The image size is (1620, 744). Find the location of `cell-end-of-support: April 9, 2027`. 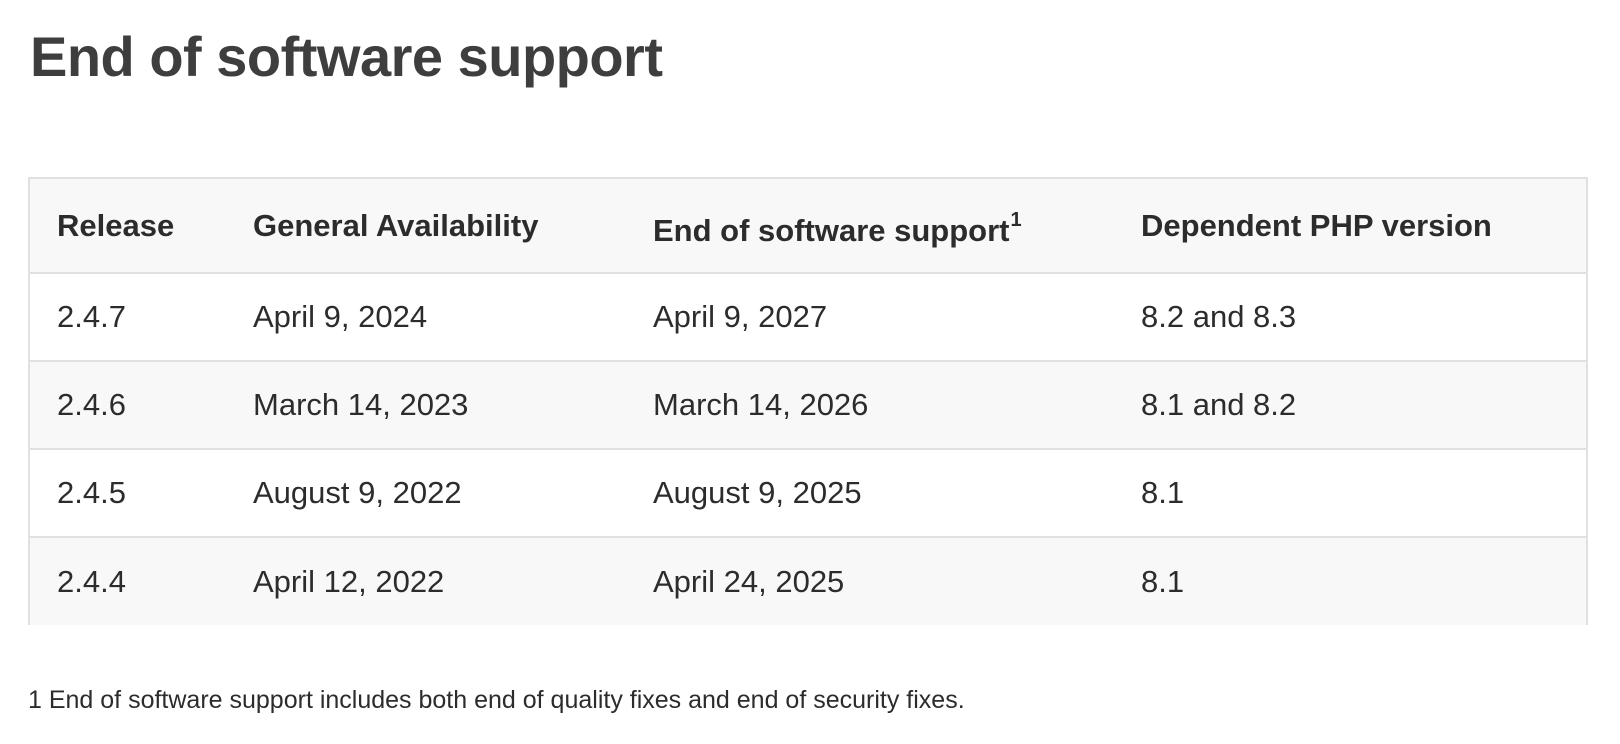

cell-end-of-support: April 9, 2027 is located at coordinates (740, 316).